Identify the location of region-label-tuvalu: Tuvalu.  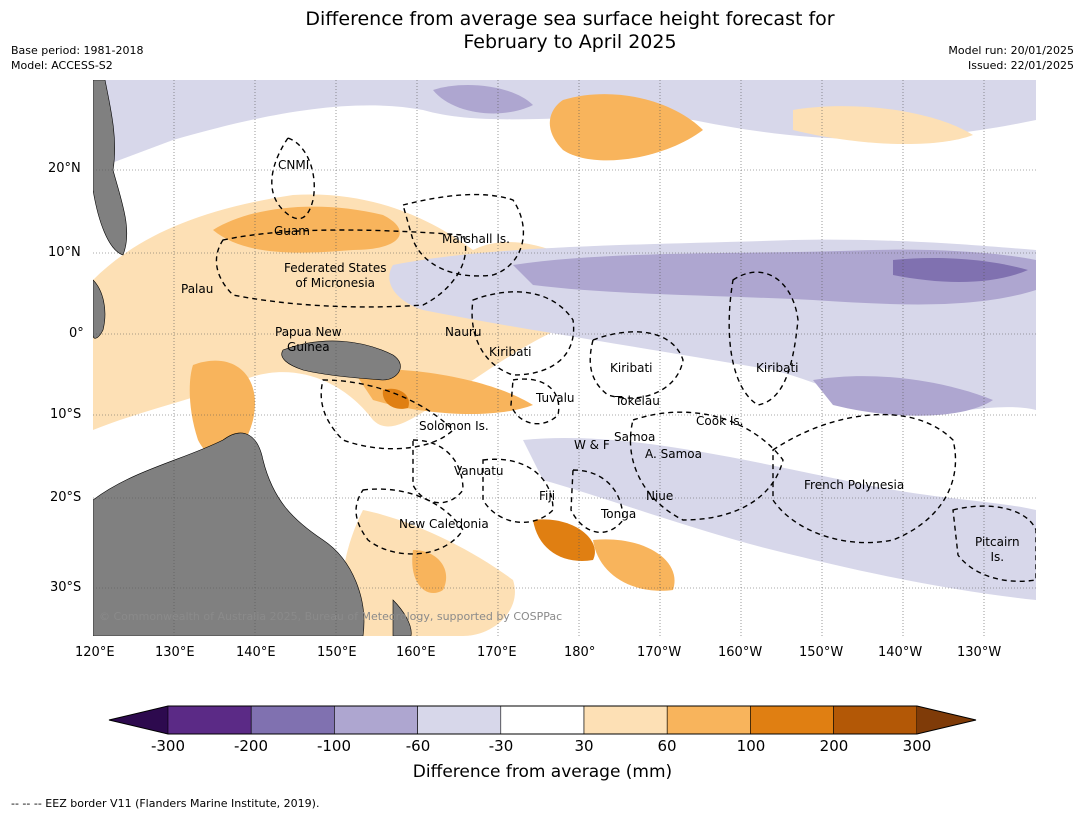
(555, 398).